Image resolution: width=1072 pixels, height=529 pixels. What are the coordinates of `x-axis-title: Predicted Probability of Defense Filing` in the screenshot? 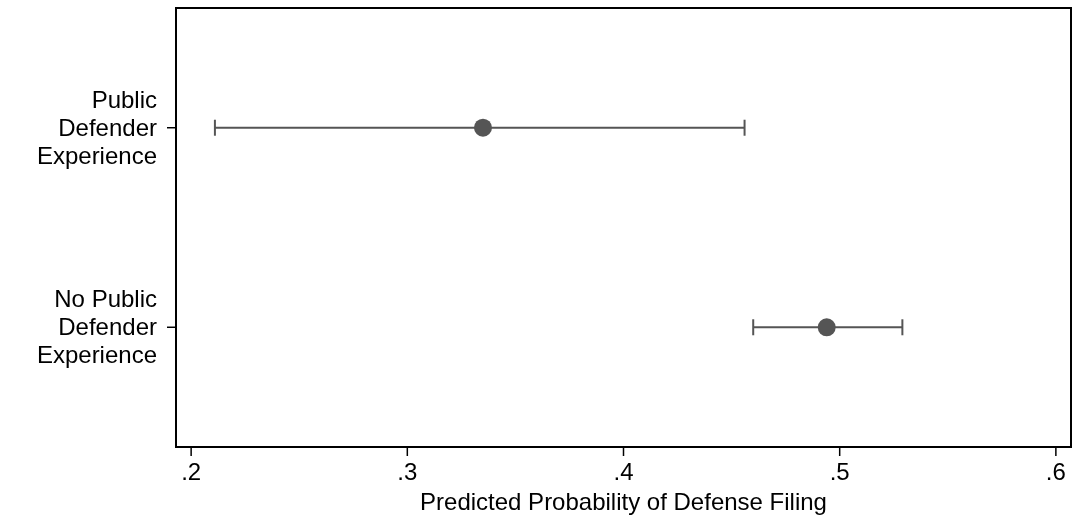 It's located at (623, 501).